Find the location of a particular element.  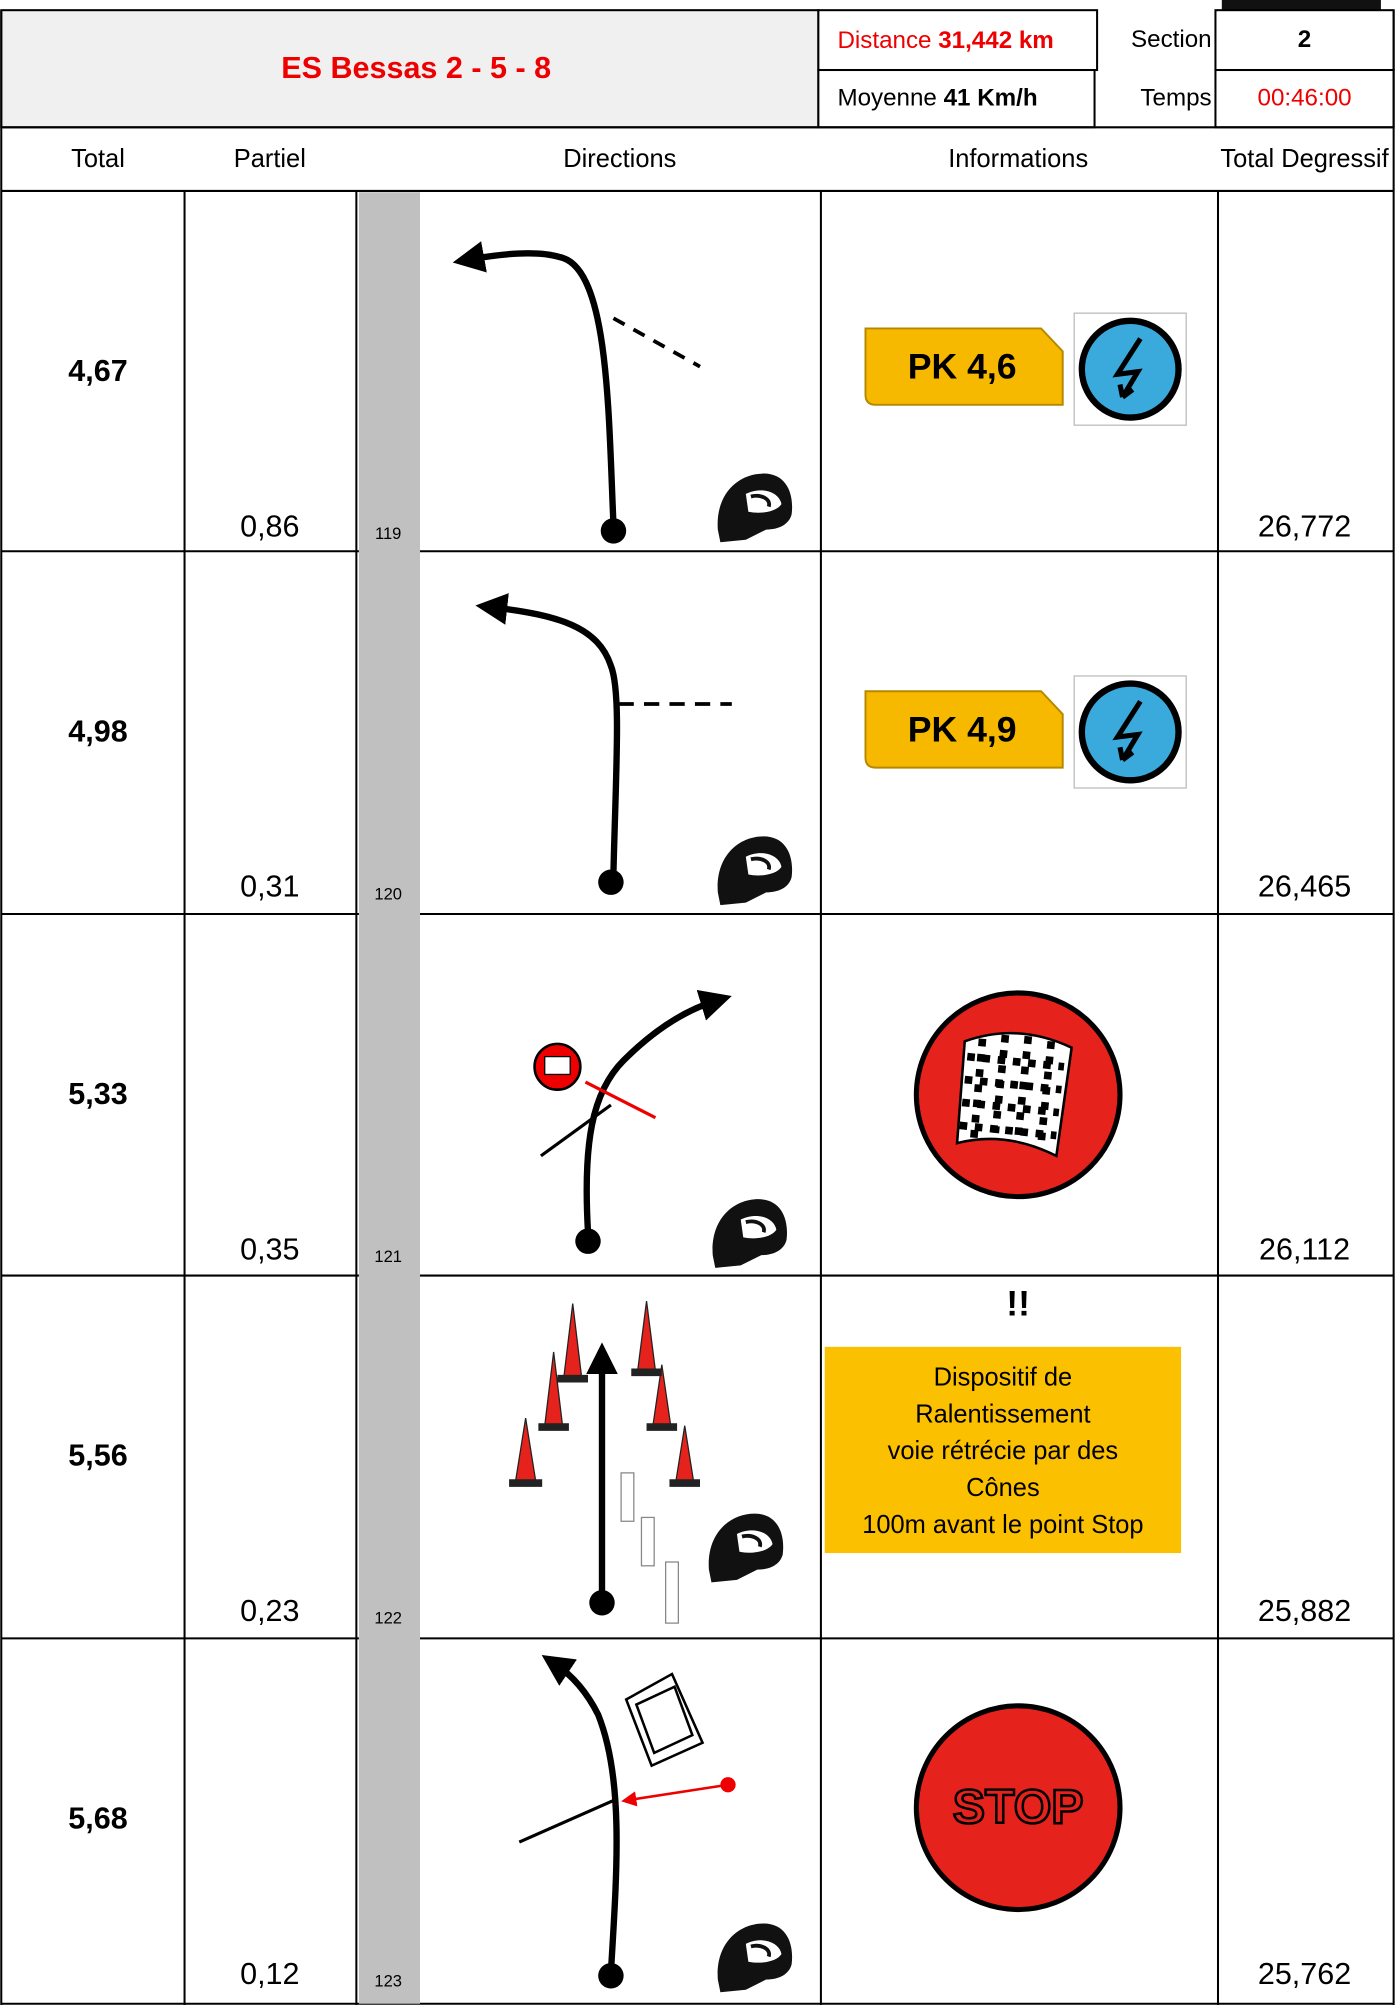

partial: 0,86 is located at coordinates (269, 526).